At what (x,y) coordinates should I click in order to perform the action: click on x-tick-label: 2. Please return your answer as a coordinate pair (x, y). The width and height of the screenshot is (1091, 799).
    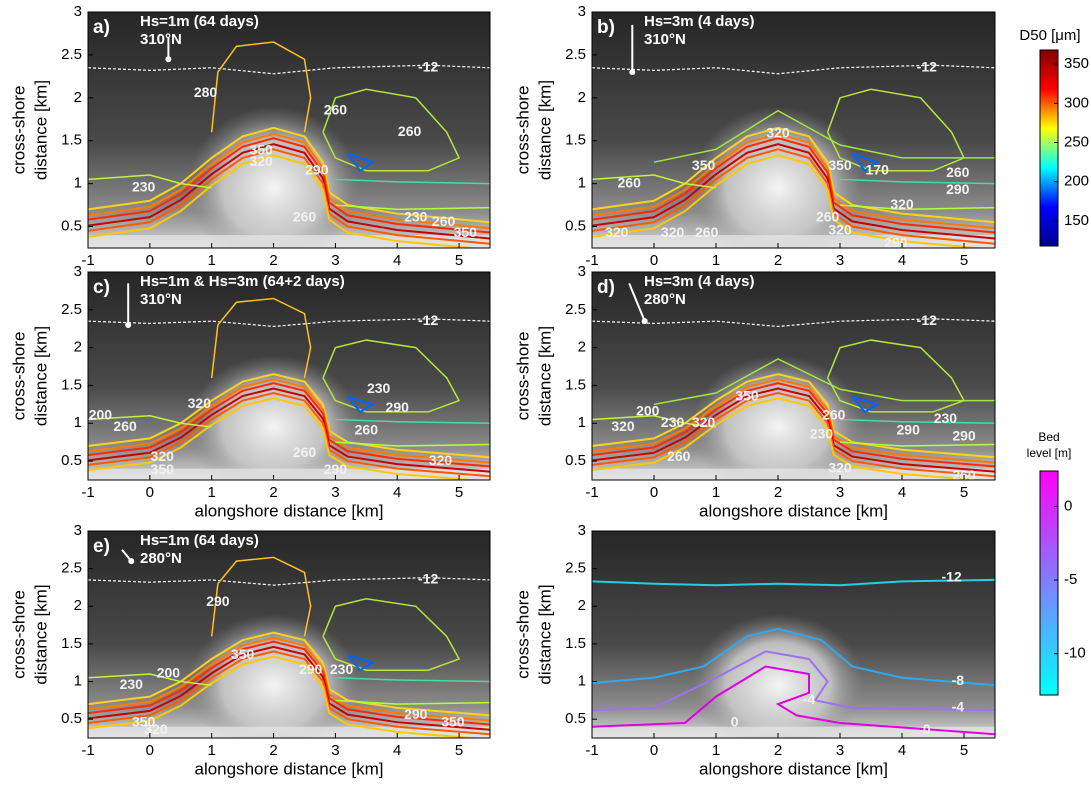
    Looking at the image, I should click on (273, 260).